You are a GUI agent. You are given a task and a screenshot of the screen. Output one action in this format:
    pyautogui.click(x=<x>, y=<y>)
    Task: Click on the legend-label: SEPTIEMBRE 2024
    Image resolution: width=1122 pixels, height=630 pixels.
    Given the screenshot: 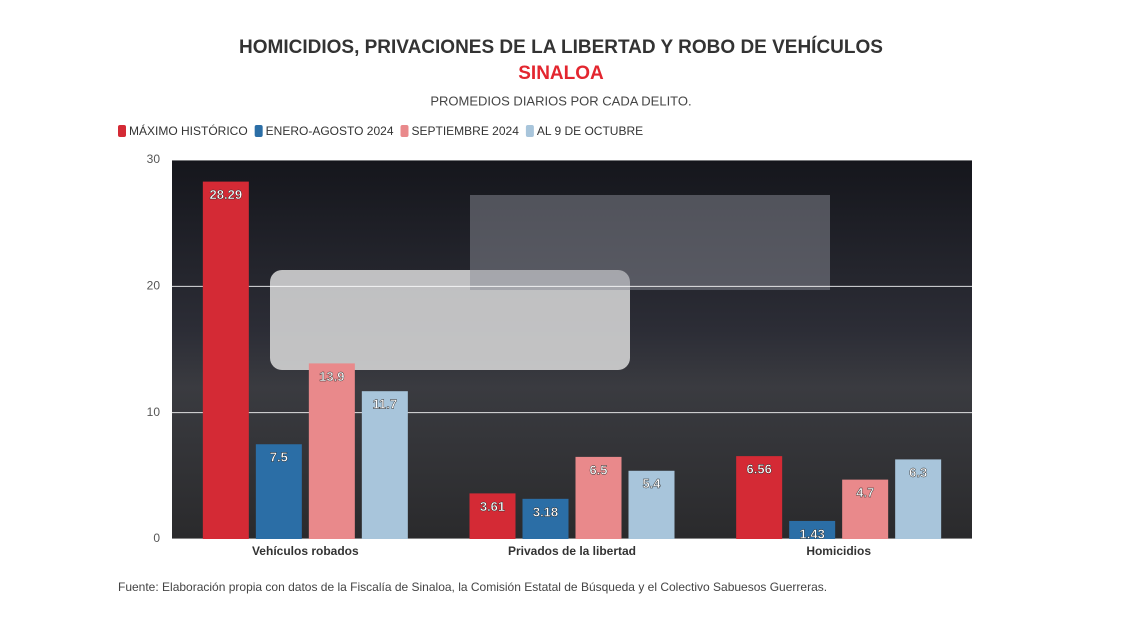 What is the action you would take?
    pyautogui.click(x=466, y=131)
    